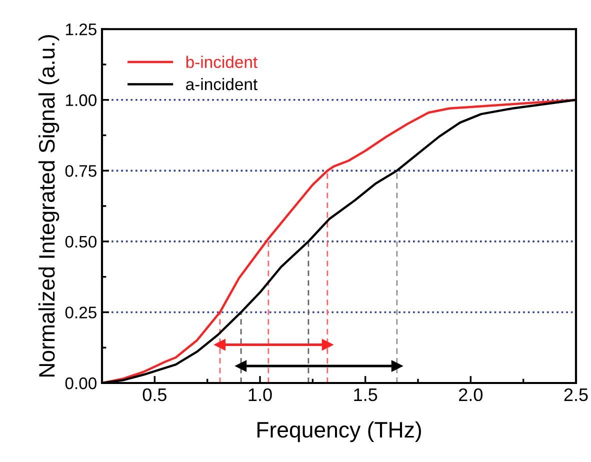 The height and width of the screenshot is (462, 591). Describe the element at coordinates (154, 395) in the screenshot. I see `x-tick-label: 0.5` at that location.